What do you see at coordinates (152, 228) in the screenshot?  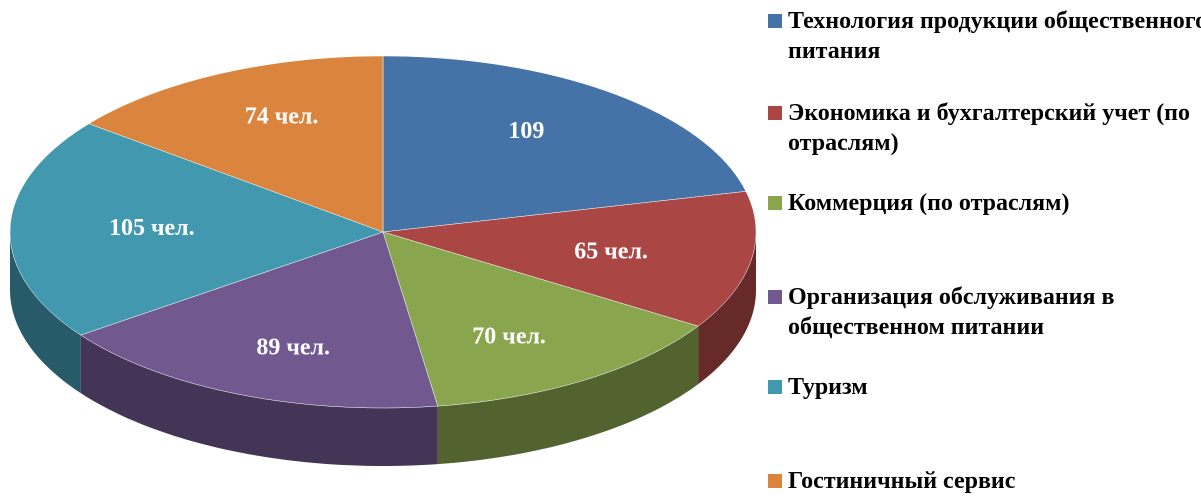 I see `data-label: 105 чел.` at bounding box center [152, 228].